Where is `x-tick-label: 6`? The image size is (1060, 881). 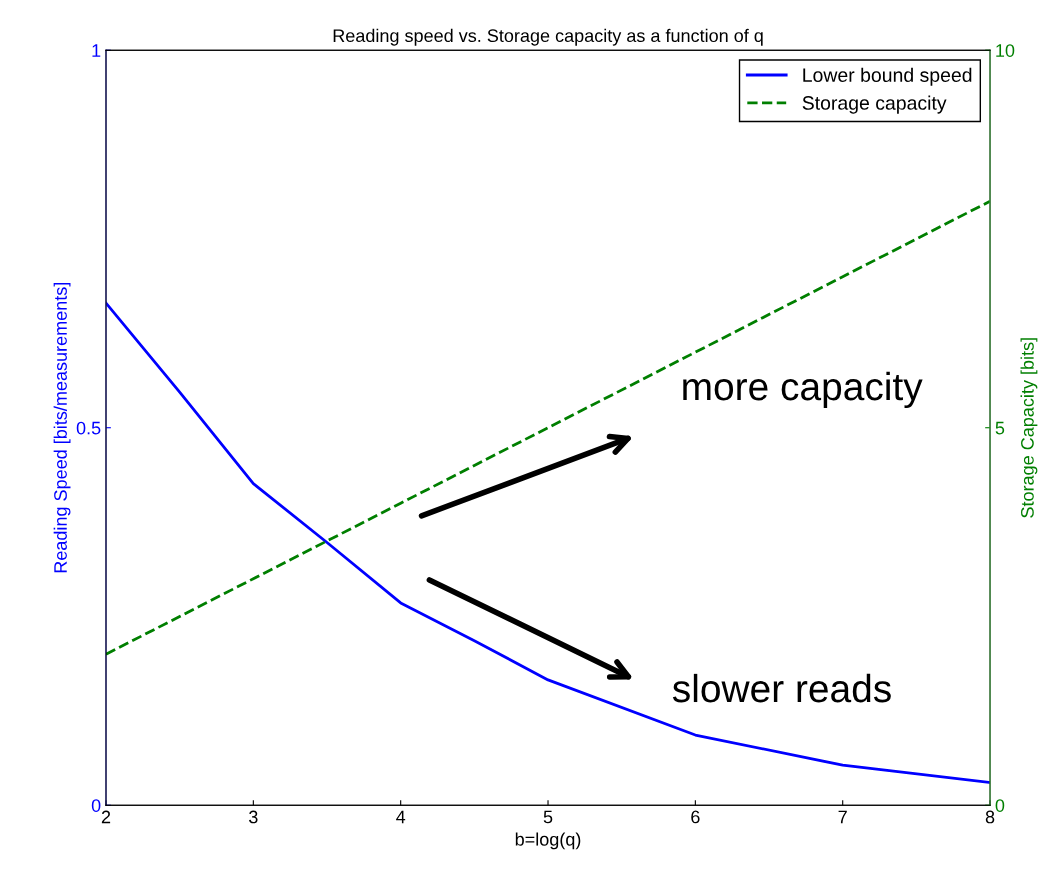 x-tick-label: 6 is located at coordinates (695, 817).